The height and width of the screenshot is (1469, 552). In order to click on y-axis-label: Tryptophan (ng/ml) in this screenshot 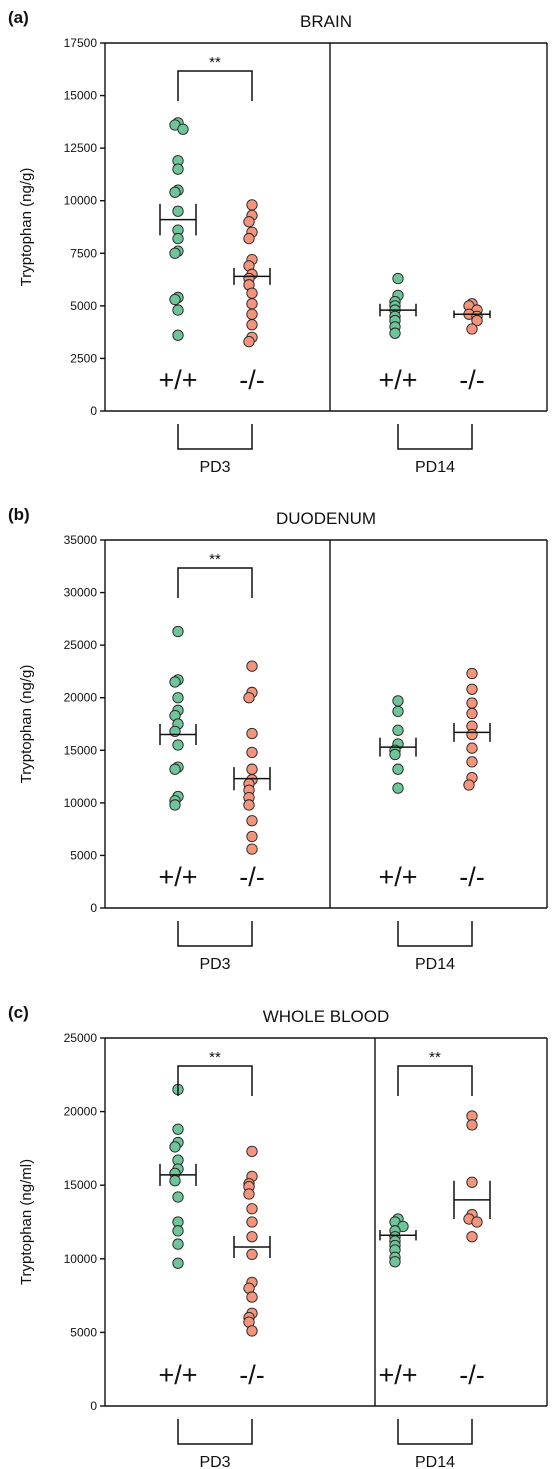, I will do `click(26, 1222)`.